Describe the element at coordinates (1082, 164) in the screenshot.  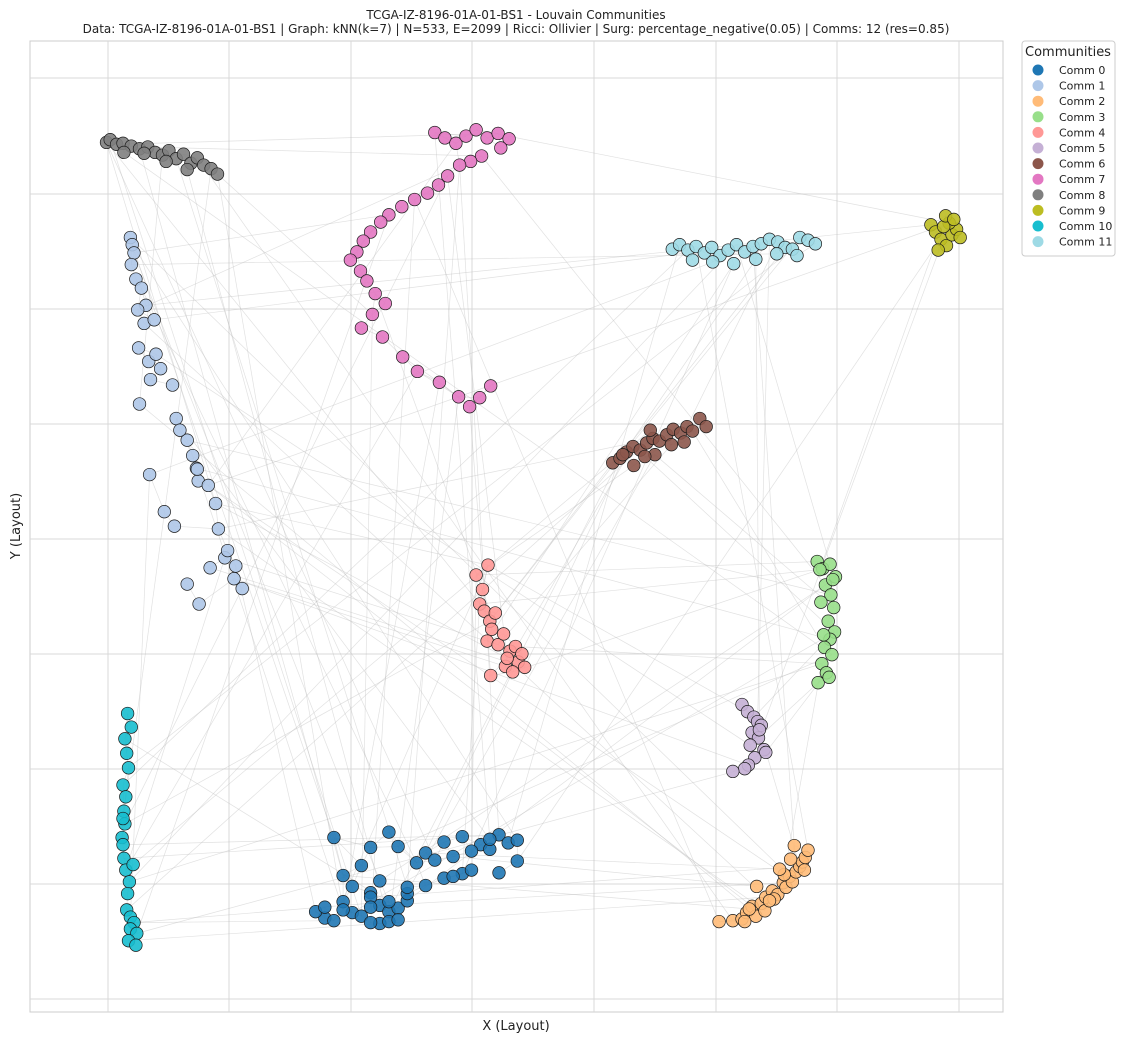
I see `legend-label-comm-6: Comm 6` at that location.